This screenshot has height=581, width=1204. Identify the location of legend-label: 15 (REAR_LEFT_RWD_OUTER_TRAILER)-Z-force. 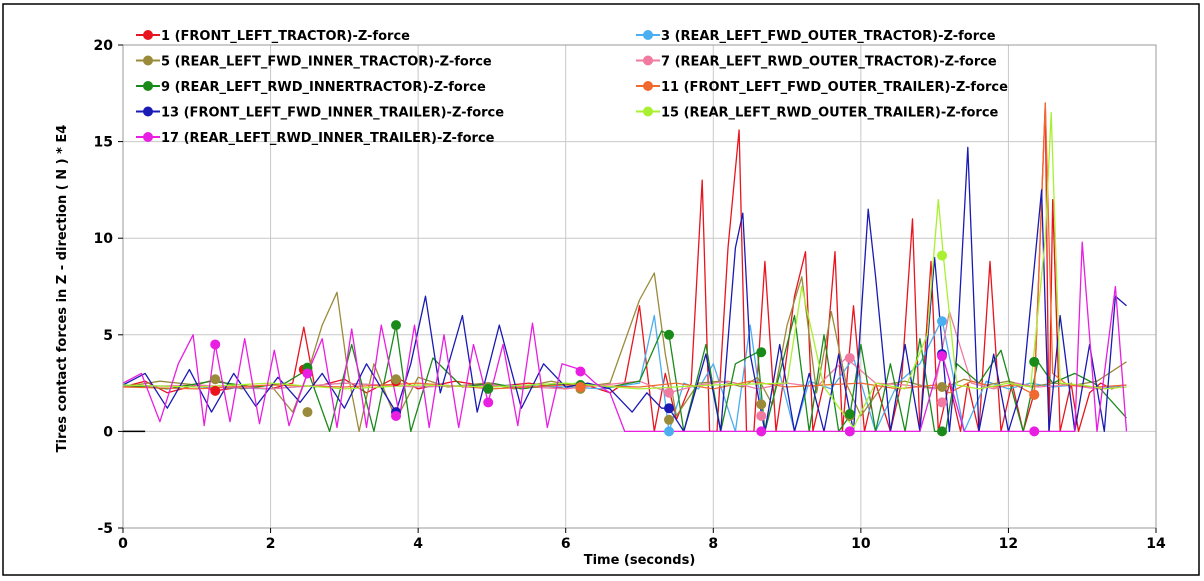
(830, 113).